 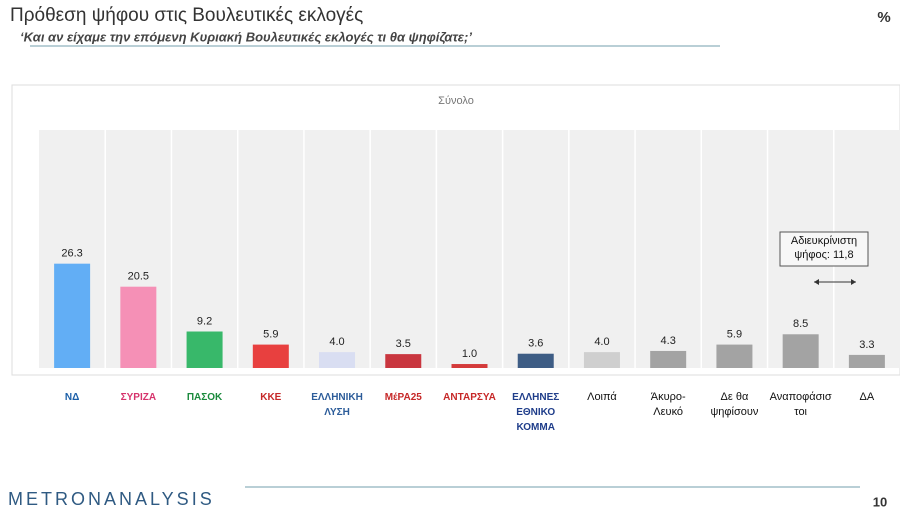 I want to click on value-label: 20.5, so click(x=138, y=277).